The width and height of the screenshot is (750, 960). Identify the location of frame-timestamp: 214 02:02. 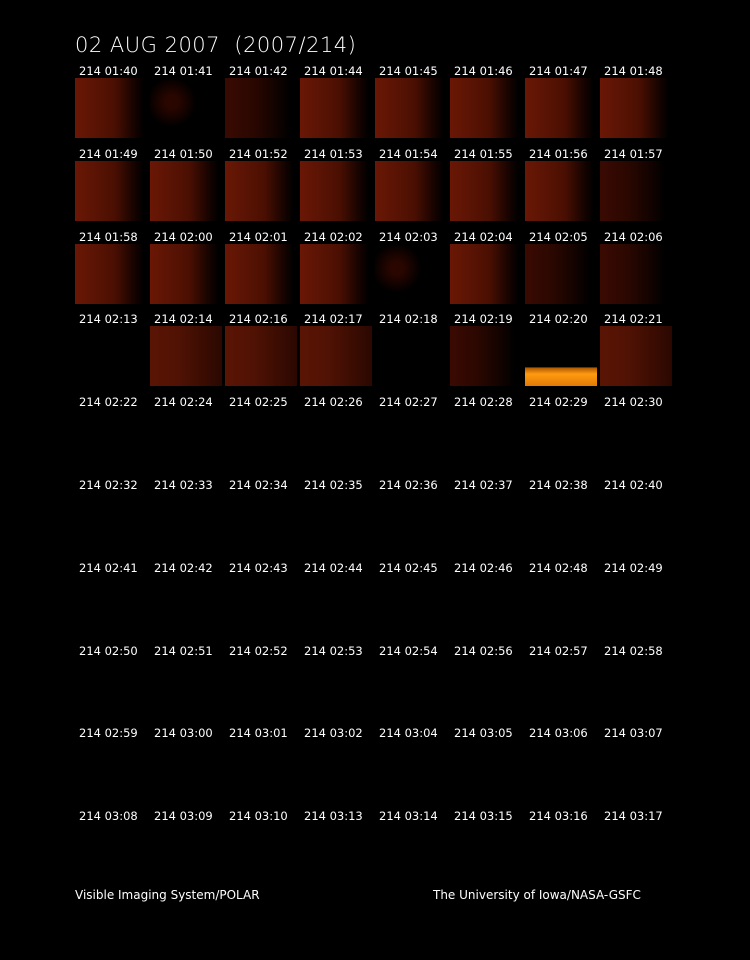
(333, 236).